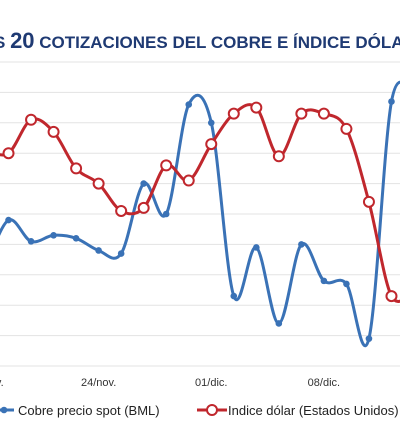 Image resolution: width=400 pixels, height=442 pixels. I want to click on chart-title-number: 20, so click(22, 40).